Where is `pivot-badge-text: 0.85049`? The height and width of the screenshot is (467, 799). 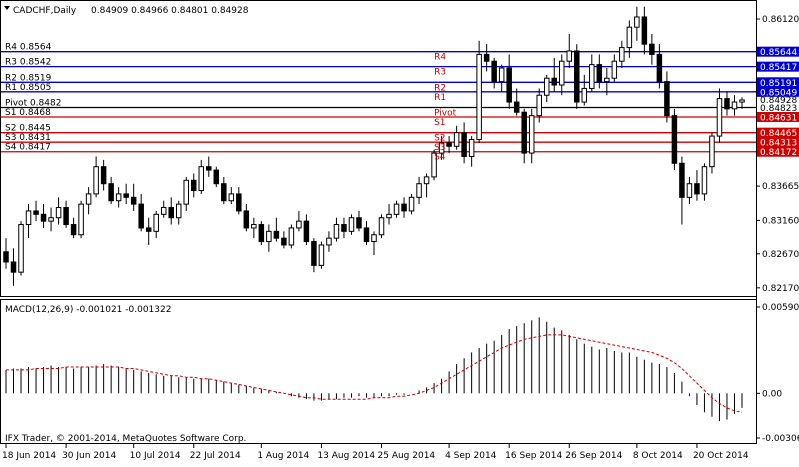
pivot-badge-text: 0.85049 is located at coordinates (778, 93).